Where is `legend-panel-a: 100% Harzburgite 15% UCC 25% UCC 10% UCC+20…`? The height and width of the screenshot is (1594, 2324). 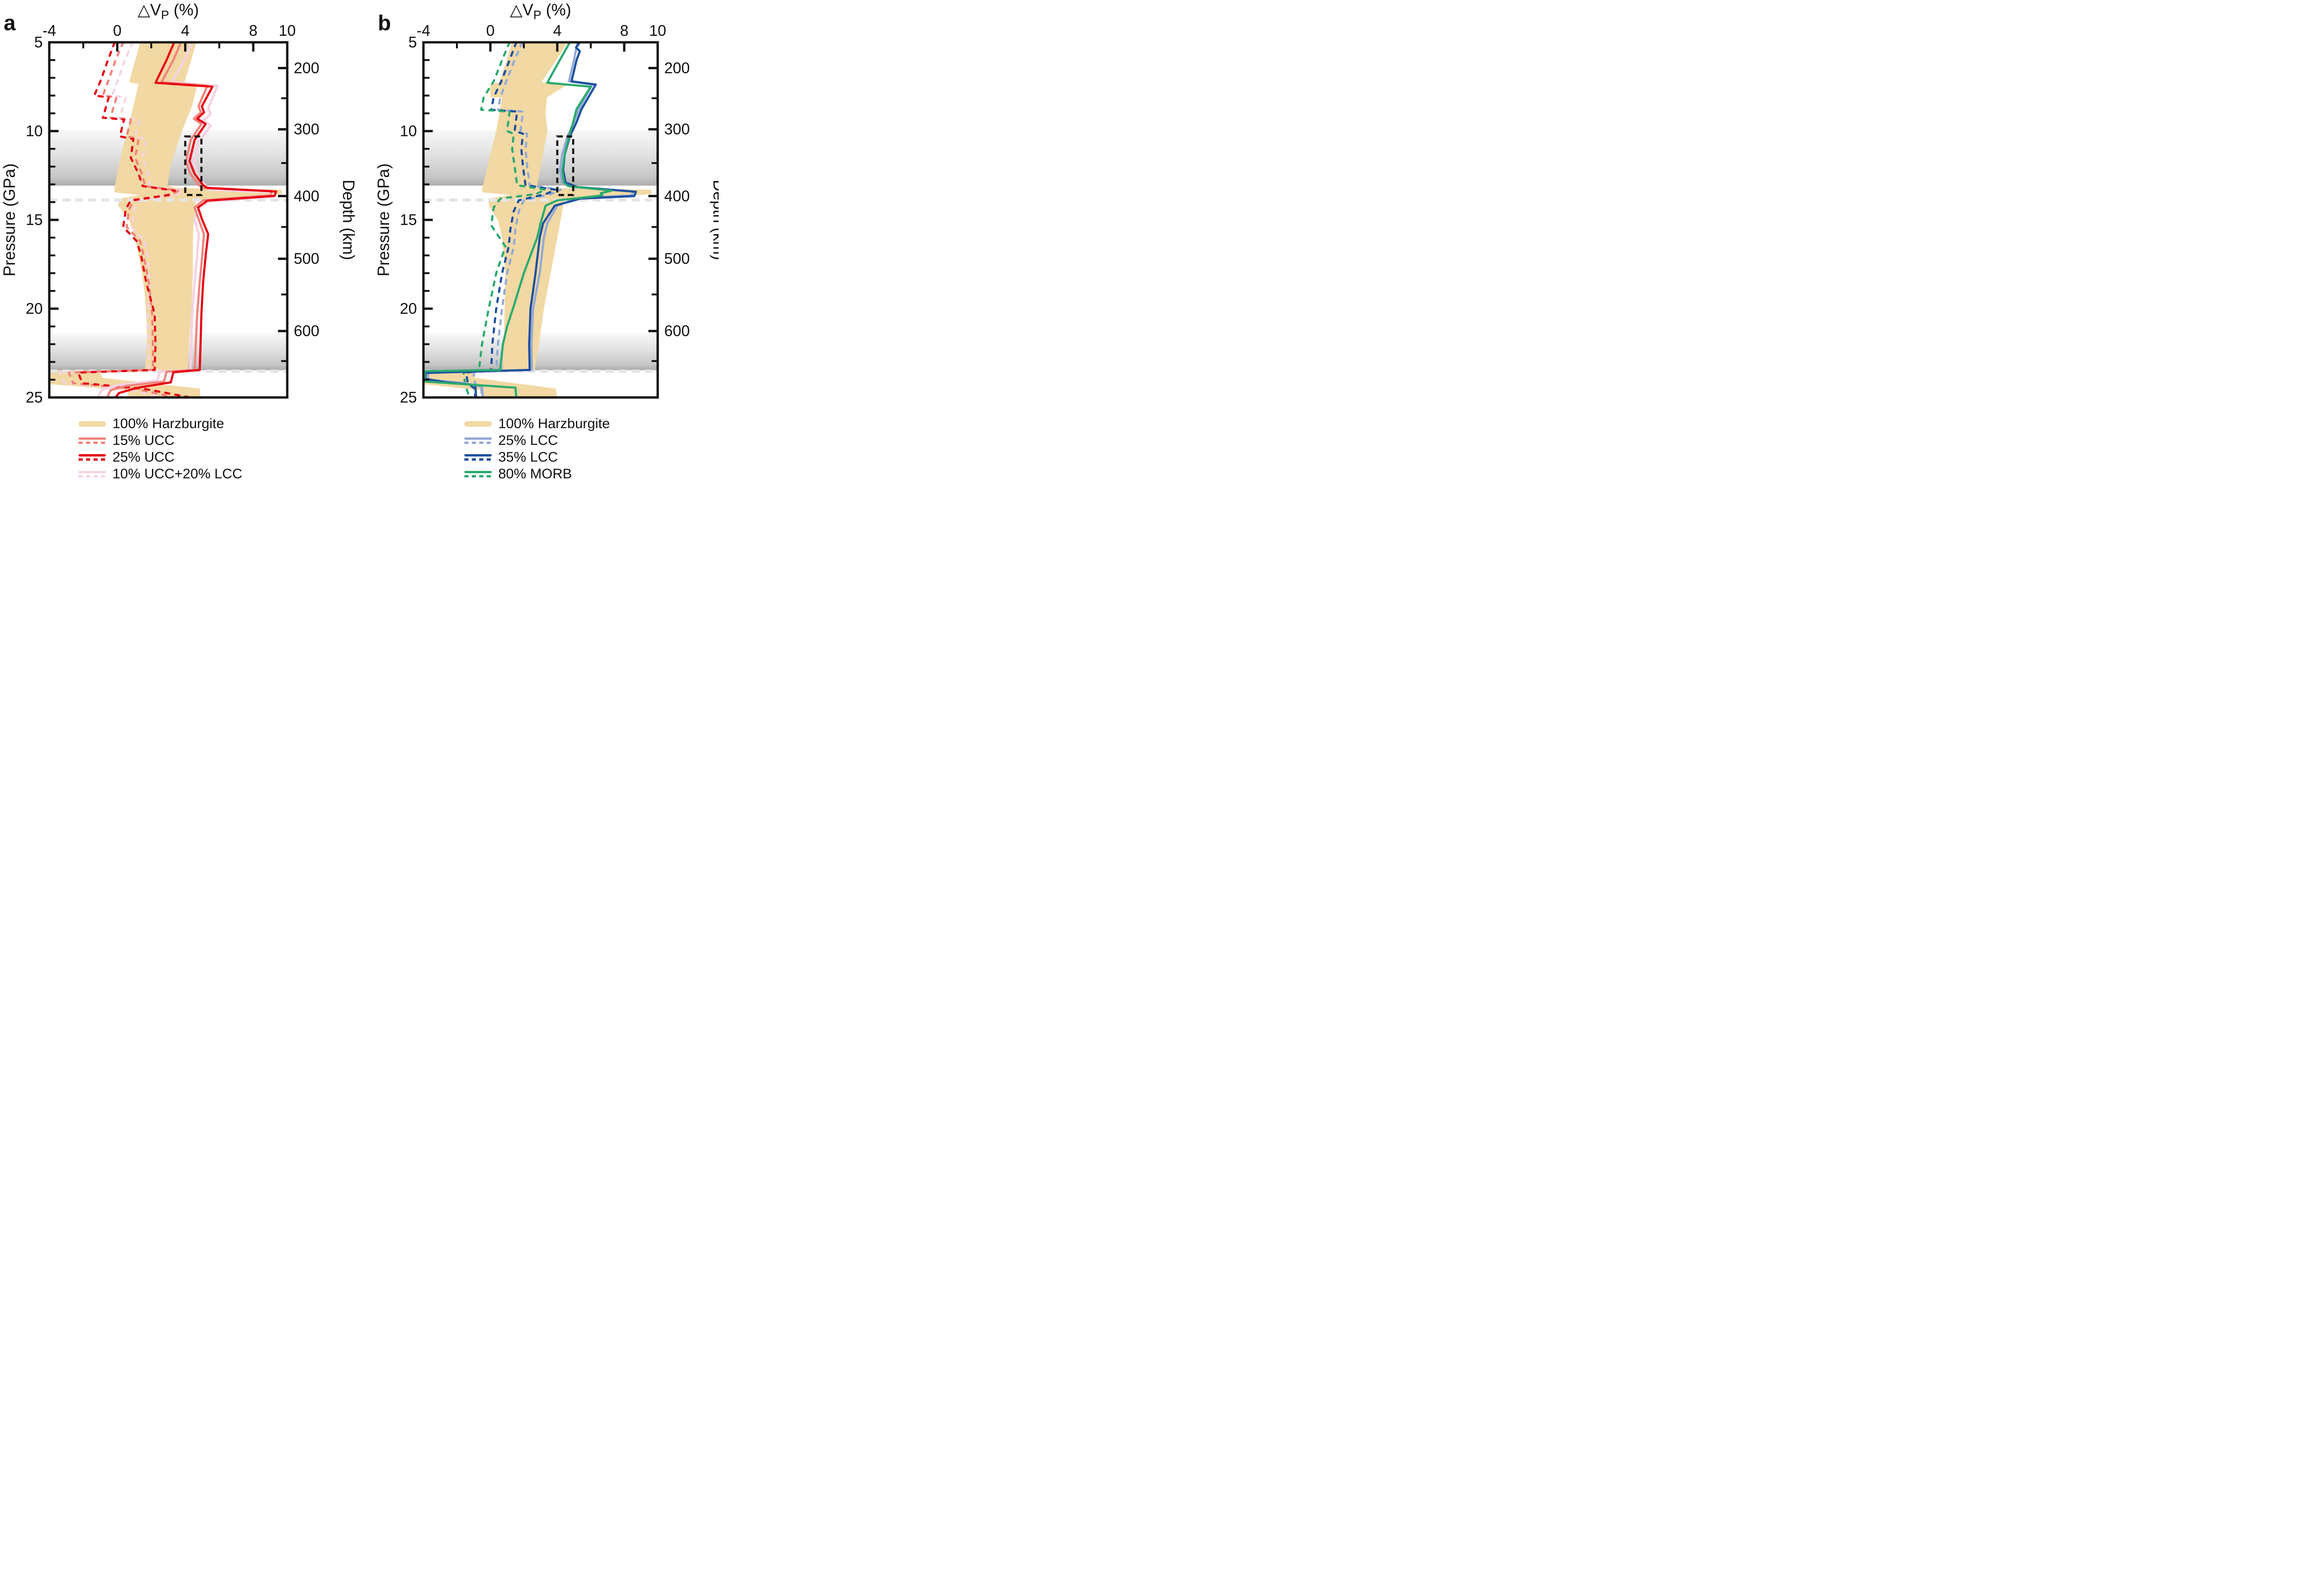 legend-panel-a: 100% Harzburgite 15% UCC 25% UCC 10% UCC+20… is located at coordinates (160, 447).